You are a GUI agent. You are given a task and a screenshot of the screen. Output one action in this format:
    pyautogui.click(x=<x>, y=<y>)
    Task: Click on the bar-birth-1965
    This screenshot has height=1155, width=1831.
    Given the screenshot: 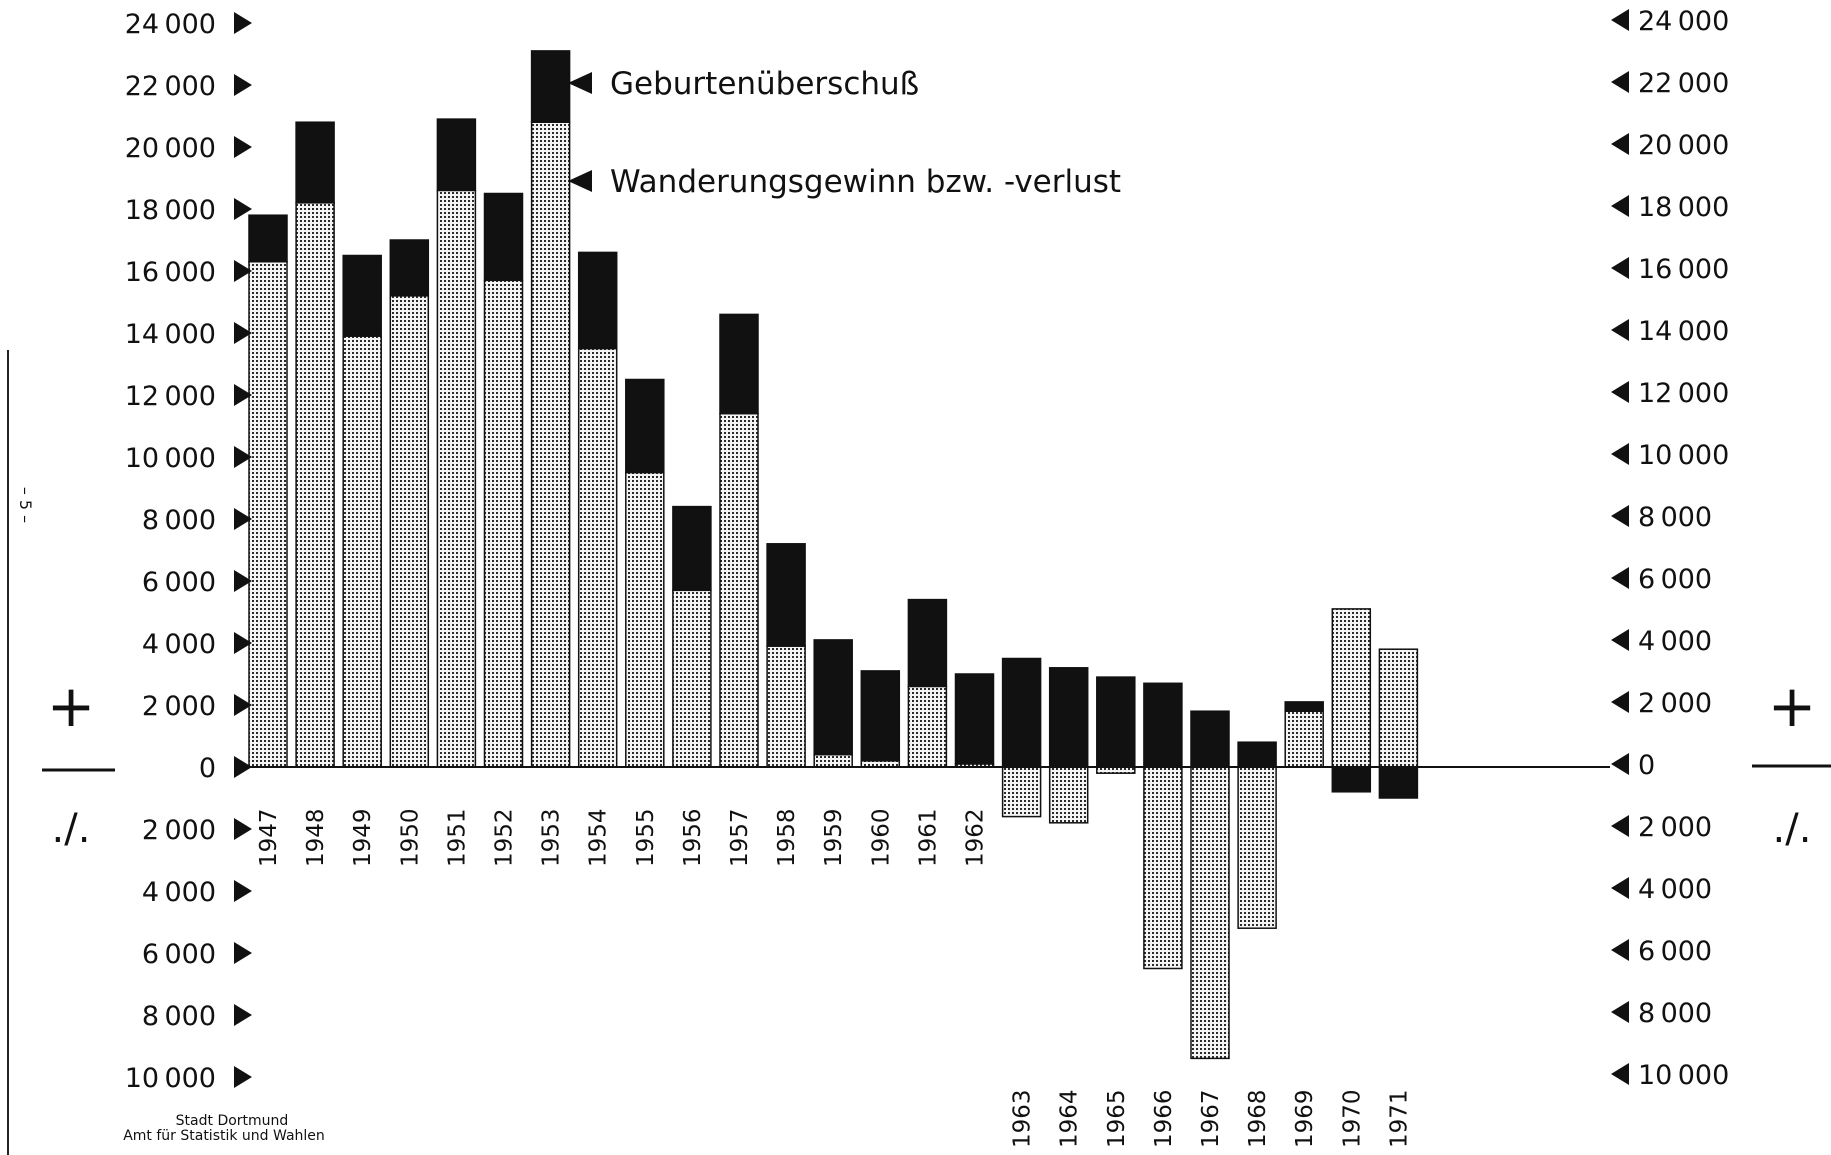 What is the action you would take?
    pyautogui.click(x=1116, y=722)
    